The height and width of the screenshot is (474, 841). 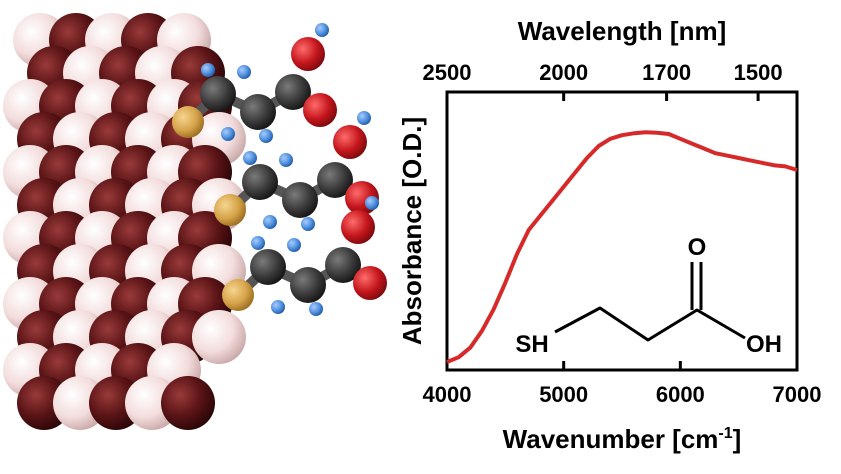 I want to click on x-axis-title-superscript: -1, so click(x=725, y=433).